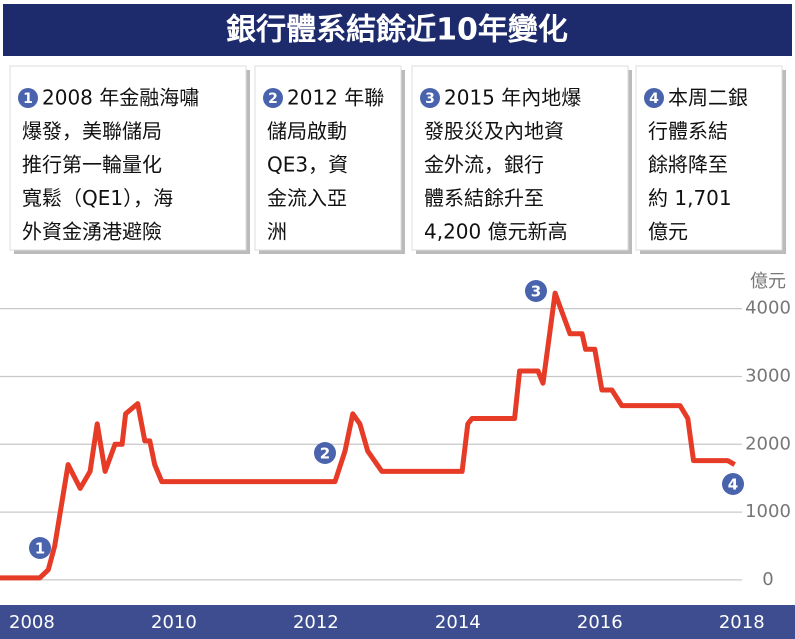 This screenshot has height=639, width=795. Describe the element at coordinates (307, 165) in the screenshot. I see `annotation-line: QE3，資` at that location.